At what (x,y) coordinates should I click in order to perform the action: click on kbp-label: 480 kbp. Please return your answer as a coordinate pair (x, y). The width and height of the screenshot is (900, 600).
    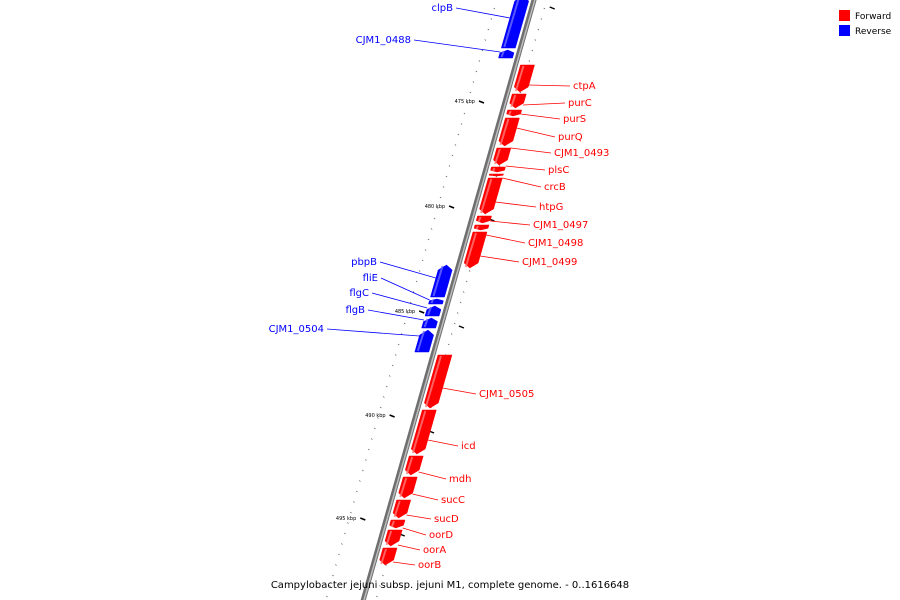
    Looking at the image, I should click on (435, 207).